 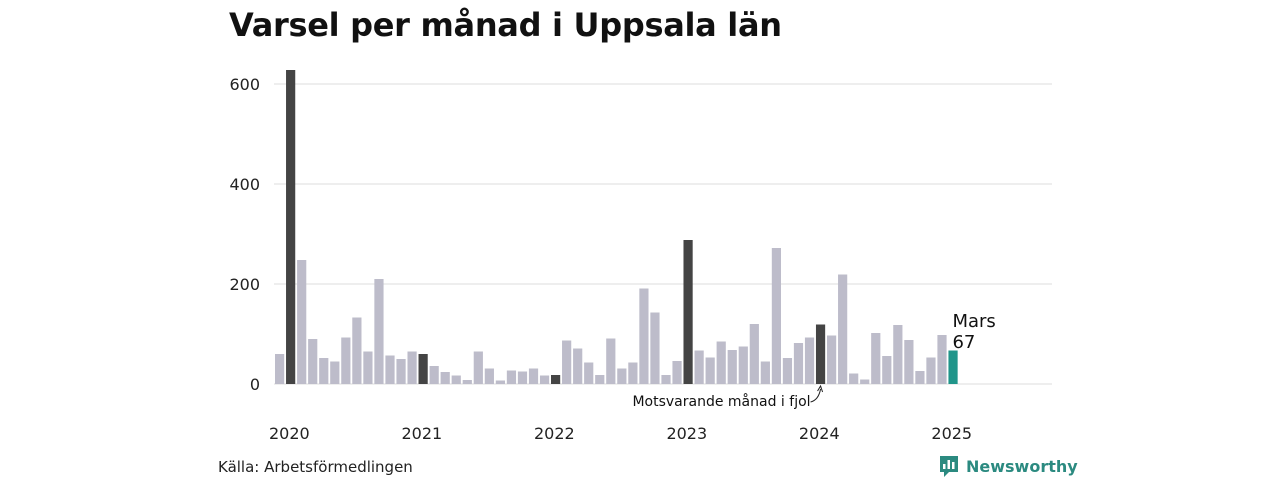 What do you see at coordinates (1022, 466) in the screenshot?
I see `brand-label: Newsworthy` at bounding box center [1022, 466].